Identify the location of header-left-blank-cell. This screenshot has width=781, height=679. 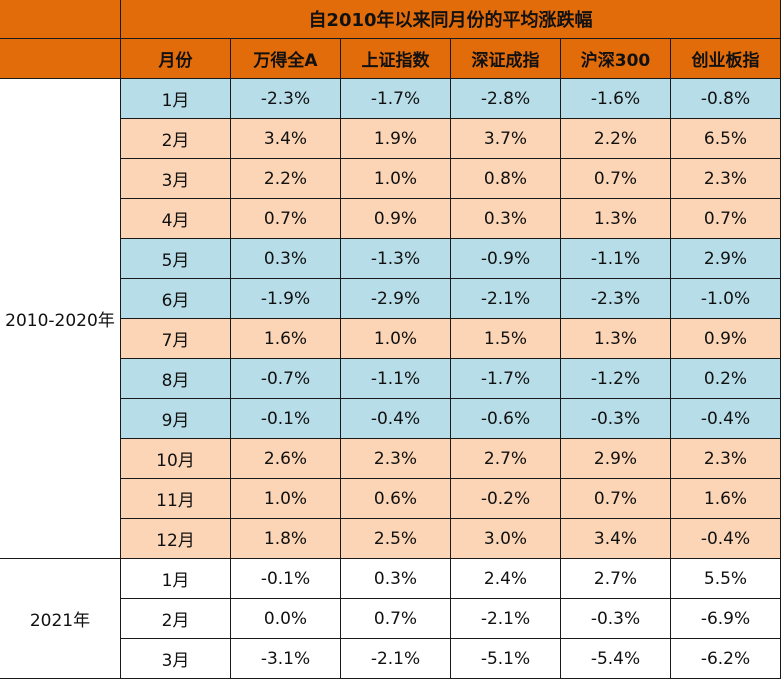
(60, 59).